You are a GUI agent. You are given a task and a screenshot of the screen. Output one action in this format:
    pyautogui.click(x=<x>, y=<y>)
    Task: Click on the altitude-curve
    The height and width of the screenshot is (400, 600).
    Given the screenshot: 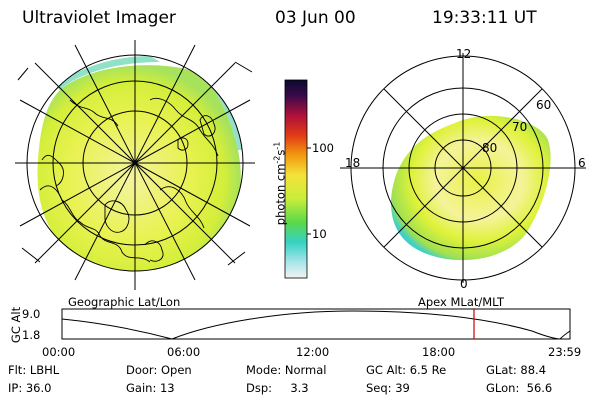 What is the action you would take?
    pyautogui.click(x=316, y=325)
    